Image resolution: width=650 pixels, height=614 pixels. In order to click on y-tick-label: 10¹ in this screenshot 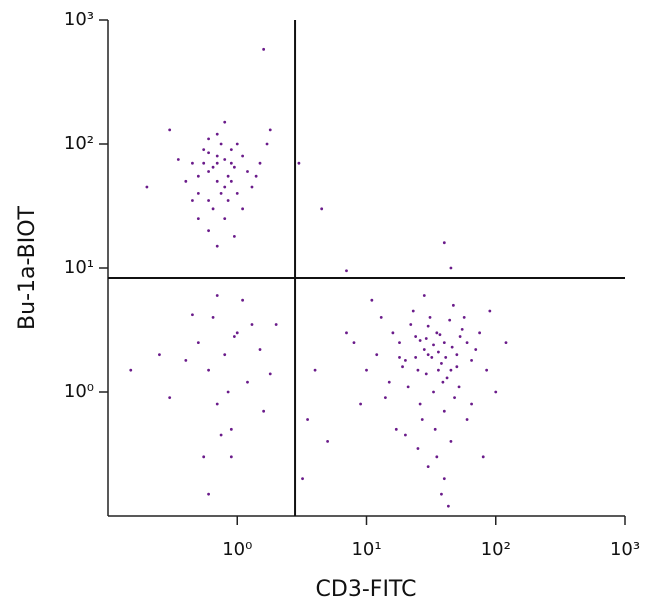, I will do `click(79, 267)`.